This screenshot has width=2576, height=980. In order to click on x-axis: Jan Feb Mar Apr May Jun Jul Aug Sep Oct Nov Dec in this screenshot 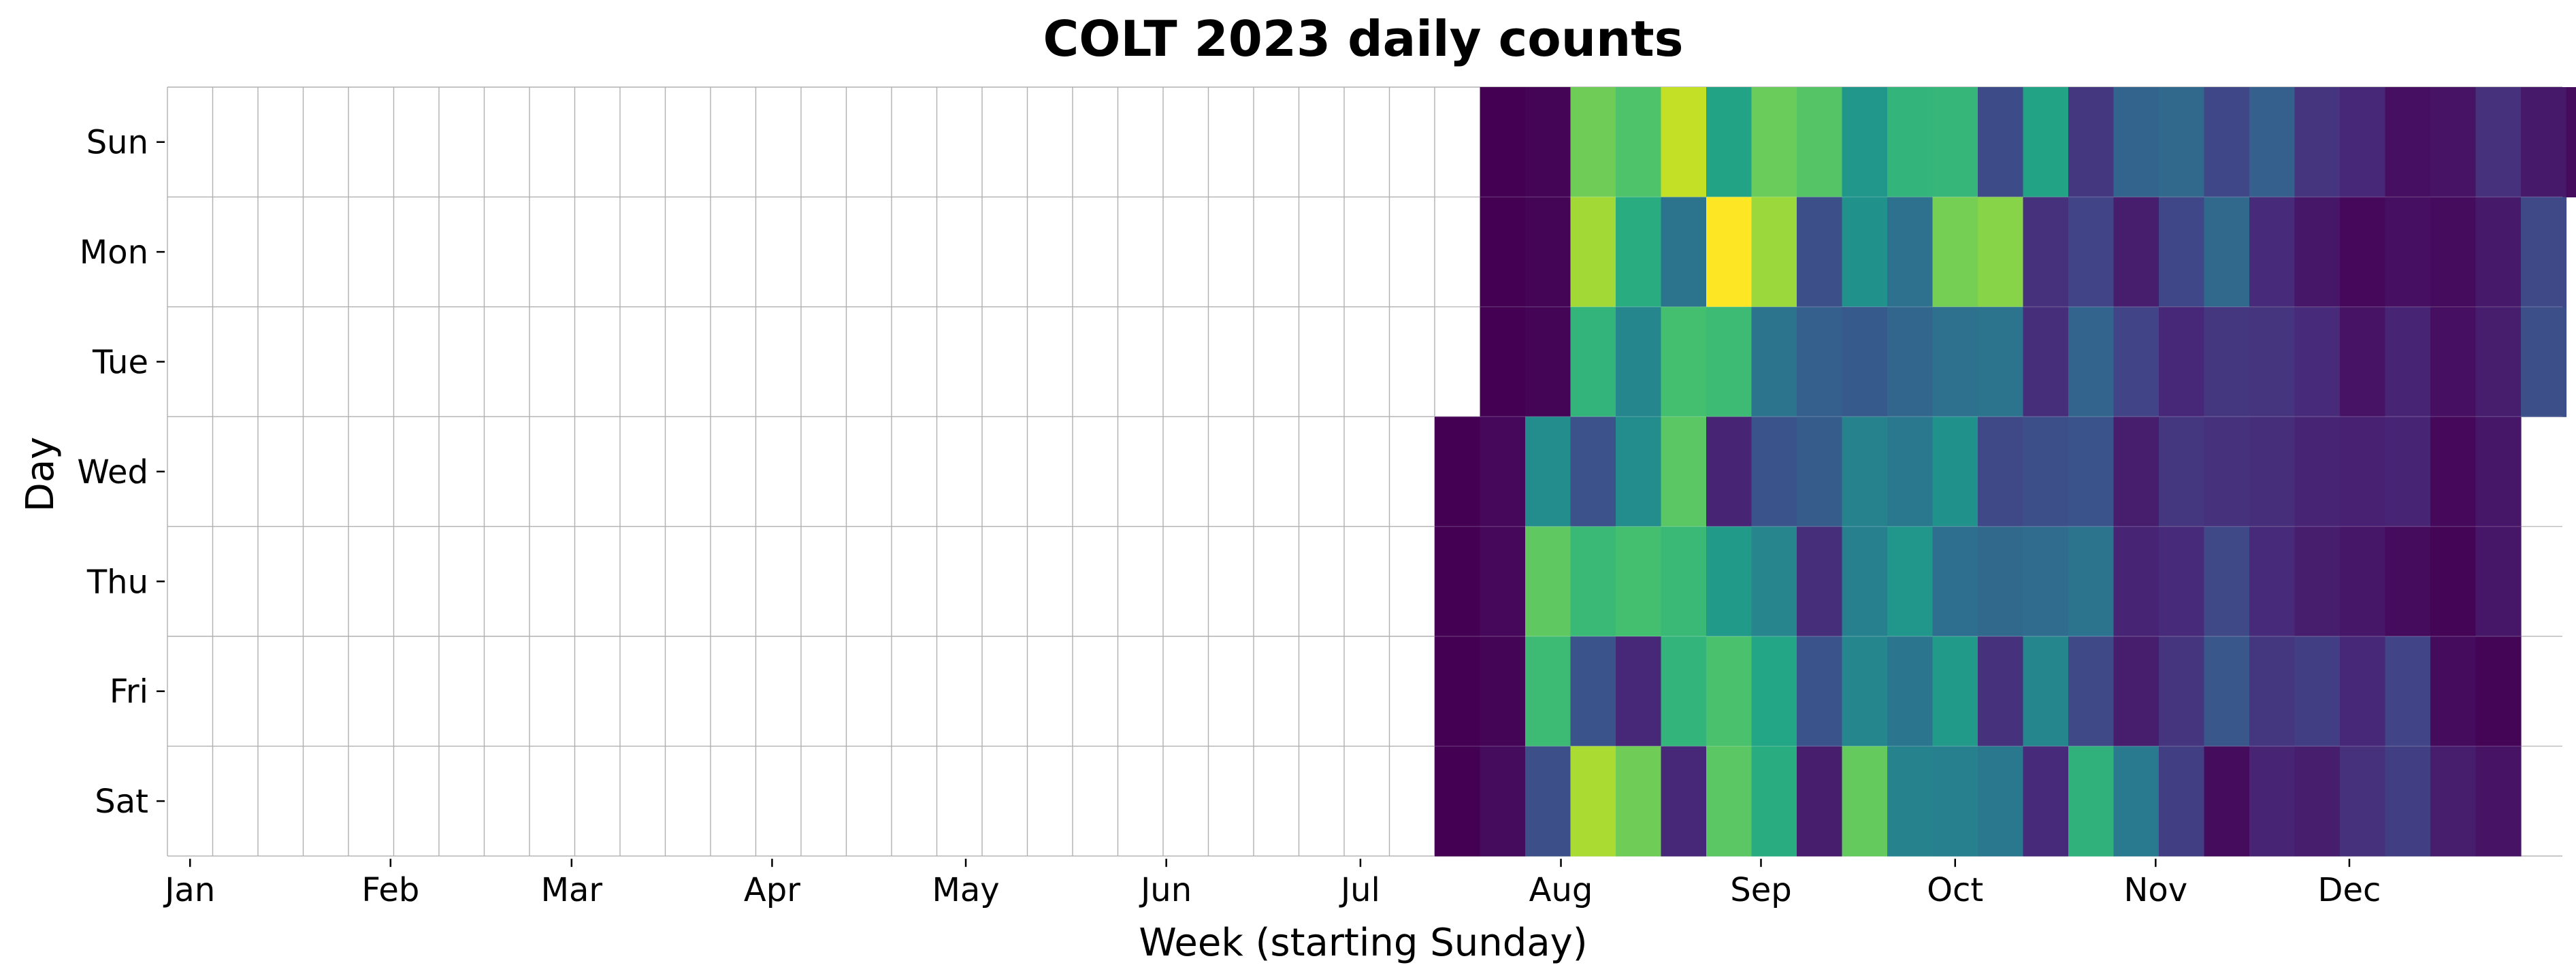, I will do `click(1272, 884)`.